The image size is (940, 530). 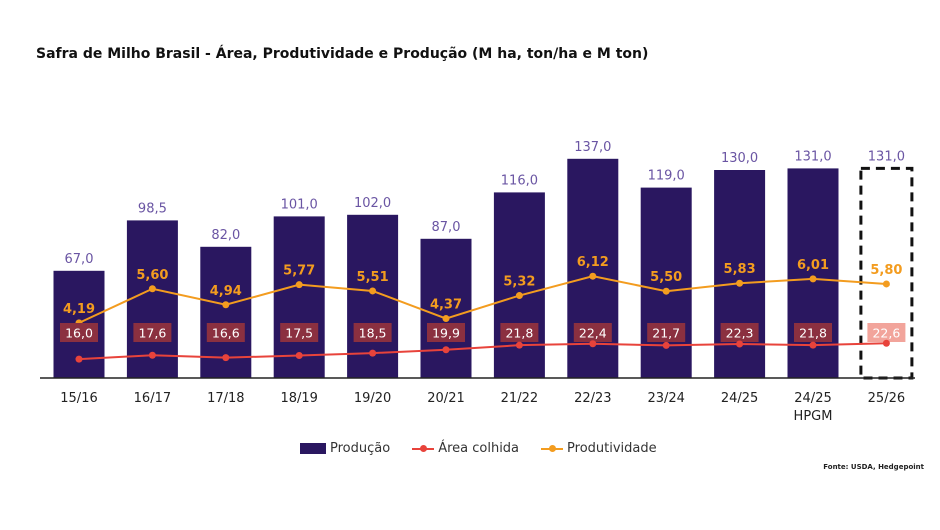 I want to click on label-producao-0: 67,0, so click(x=79, y=259).